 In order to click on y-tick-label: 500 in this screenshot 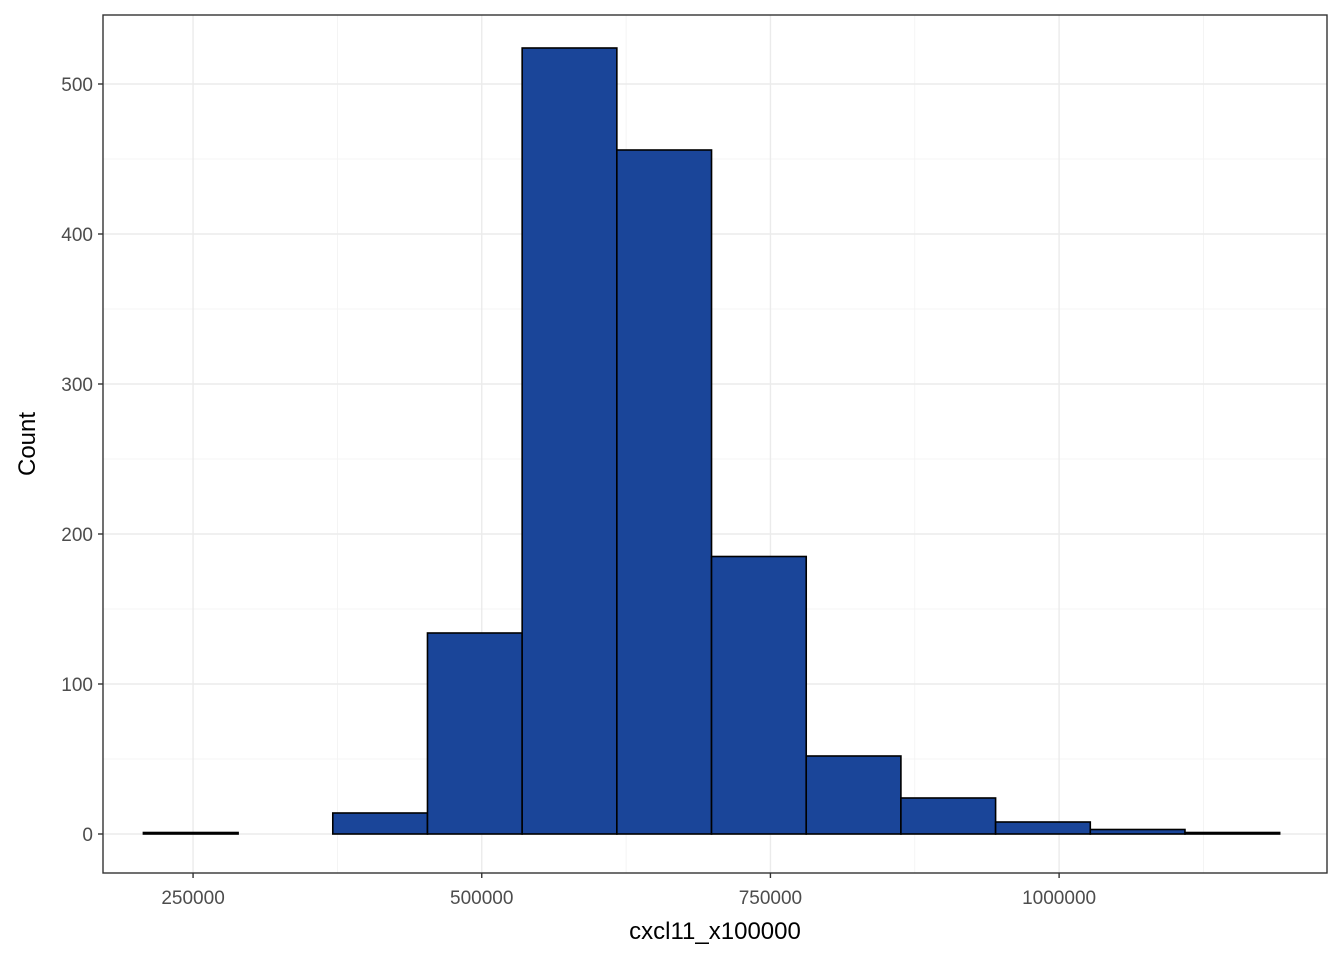, I will do `click(77, 85)`.